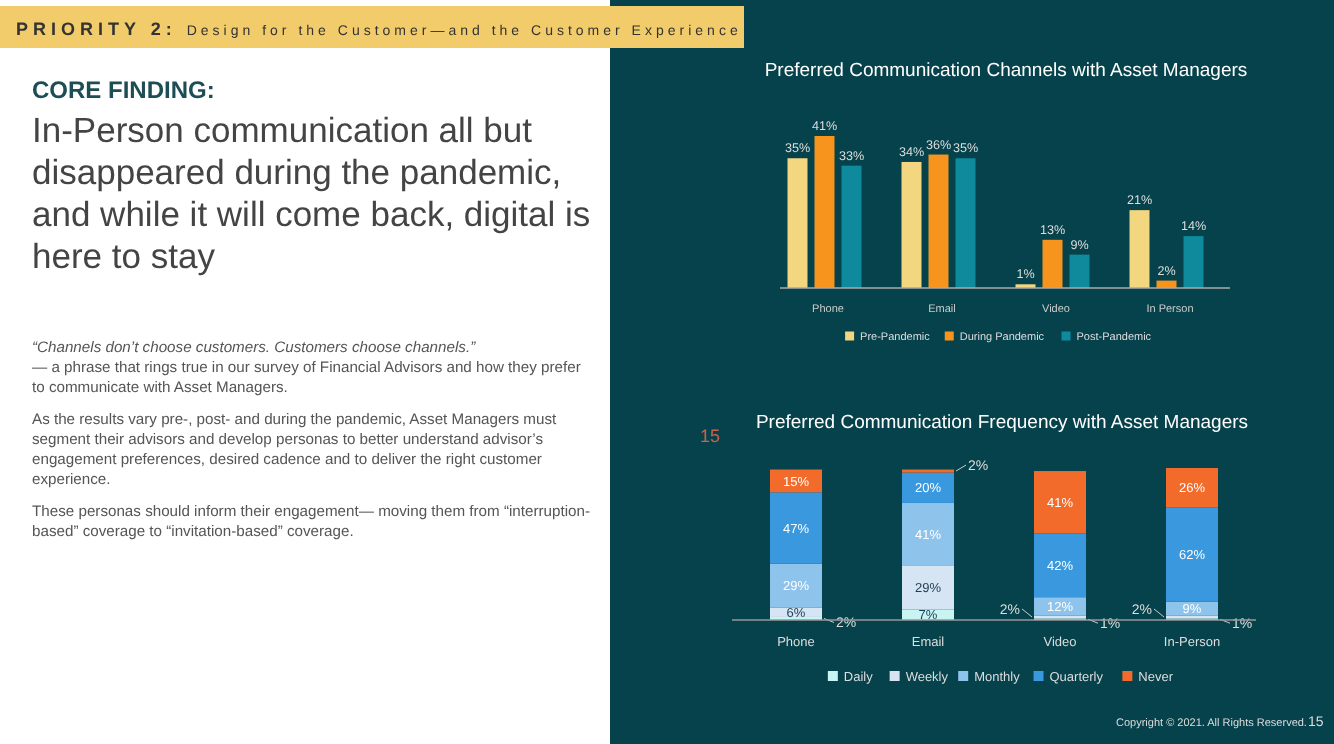 The width and height of the screenshot is (1334, 744). What do you see at coordinates (710, 436) in the screenshot?
I see `text: 15` at bounding box center [710, 436].